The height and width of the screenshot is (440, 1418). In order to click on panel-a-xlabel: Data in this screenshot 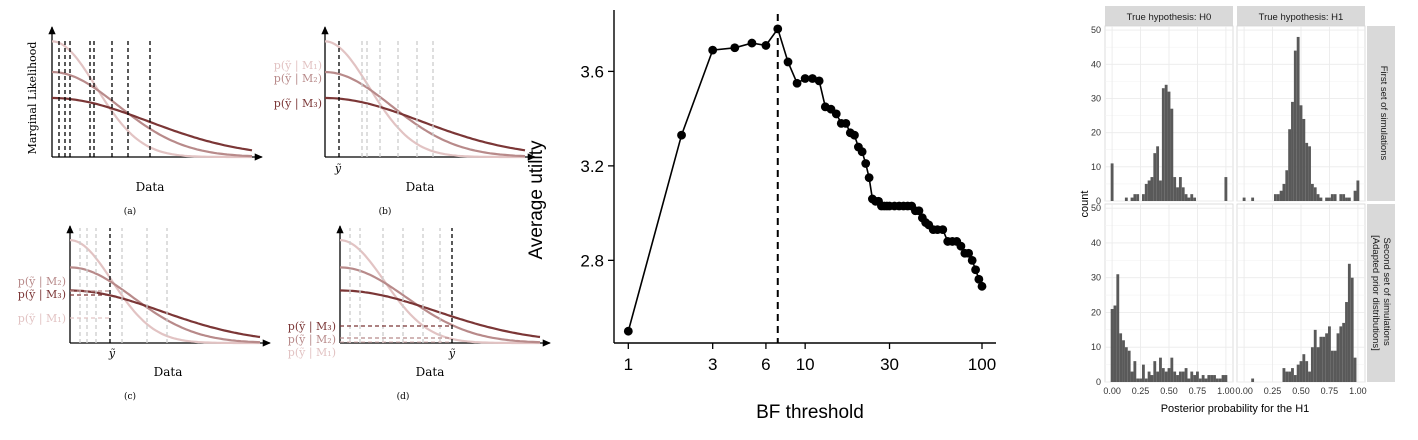, I will do `click(150, 187)`.